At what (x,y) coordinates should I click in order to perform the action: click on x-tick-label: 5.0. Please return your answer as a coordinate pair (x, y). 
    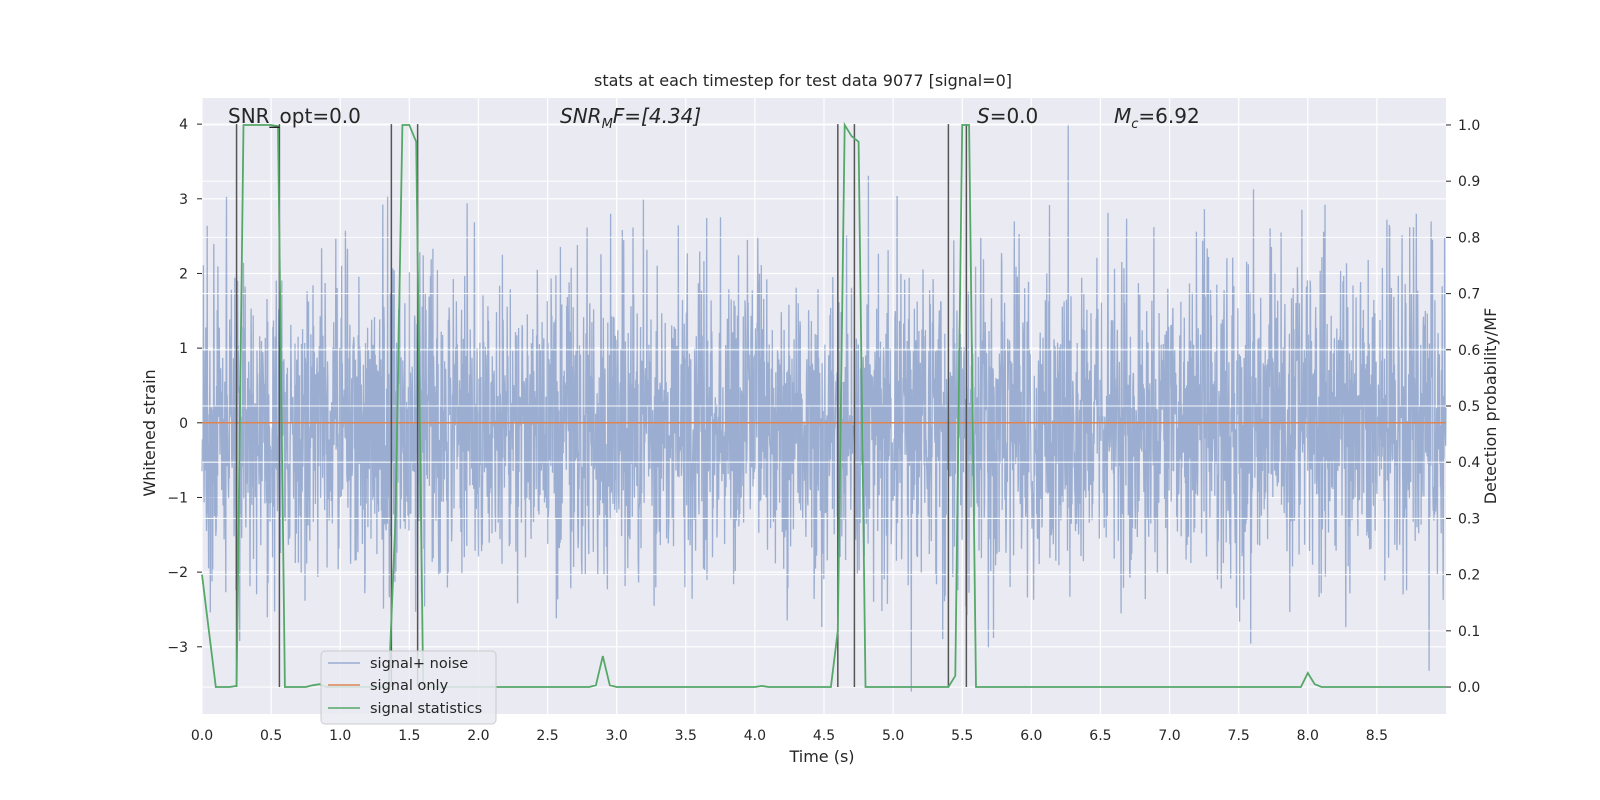
    Looking at the image, I should click on (893, 736).